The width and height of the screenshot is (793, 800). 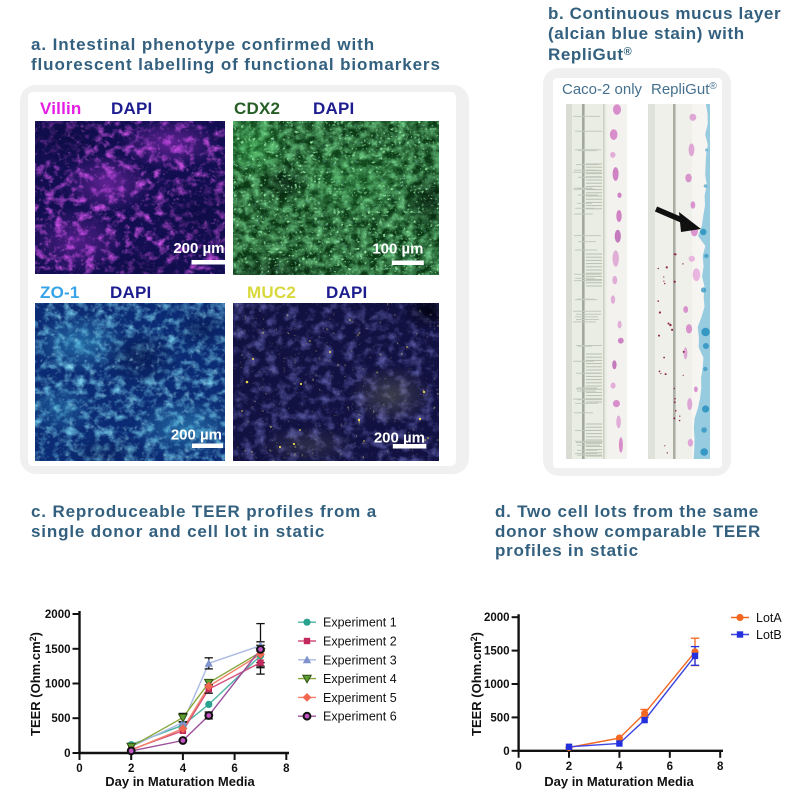 I want to click on svg-text: Experiment 4, so click(x=360, y=679).